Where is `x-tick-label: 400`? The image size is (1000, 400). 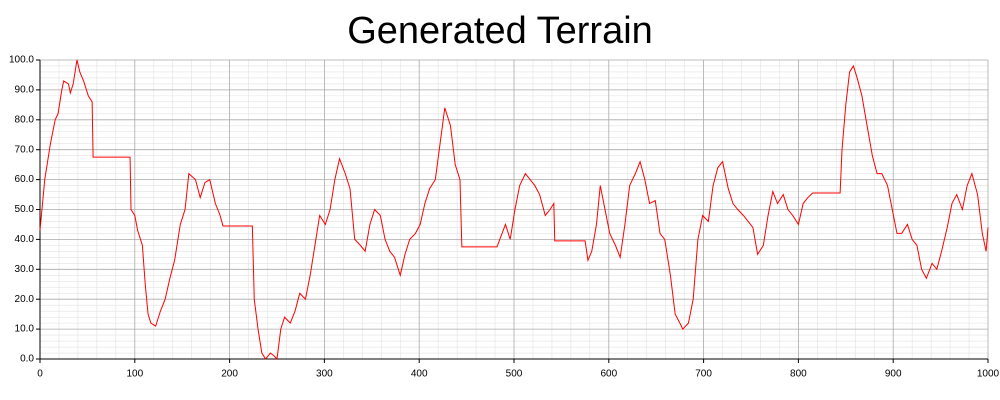
x-tick-label: 400 is located at coordinates (419, 374).